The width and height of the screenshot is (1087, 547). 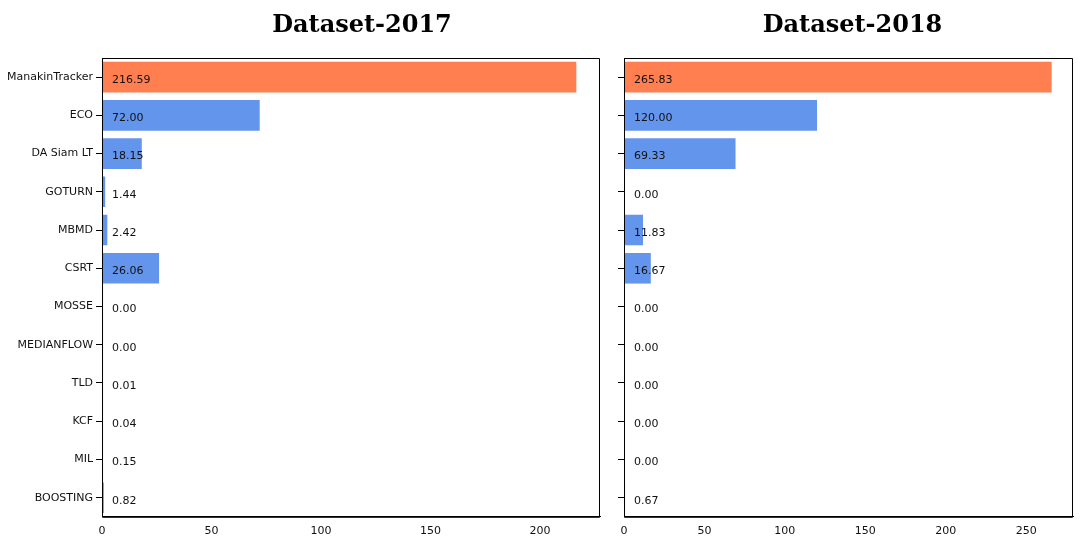 What do you see at coordinates (76, 229) in the screenshot?
I see `y-tick-label: MBMD` at bounding box center [76, 229].